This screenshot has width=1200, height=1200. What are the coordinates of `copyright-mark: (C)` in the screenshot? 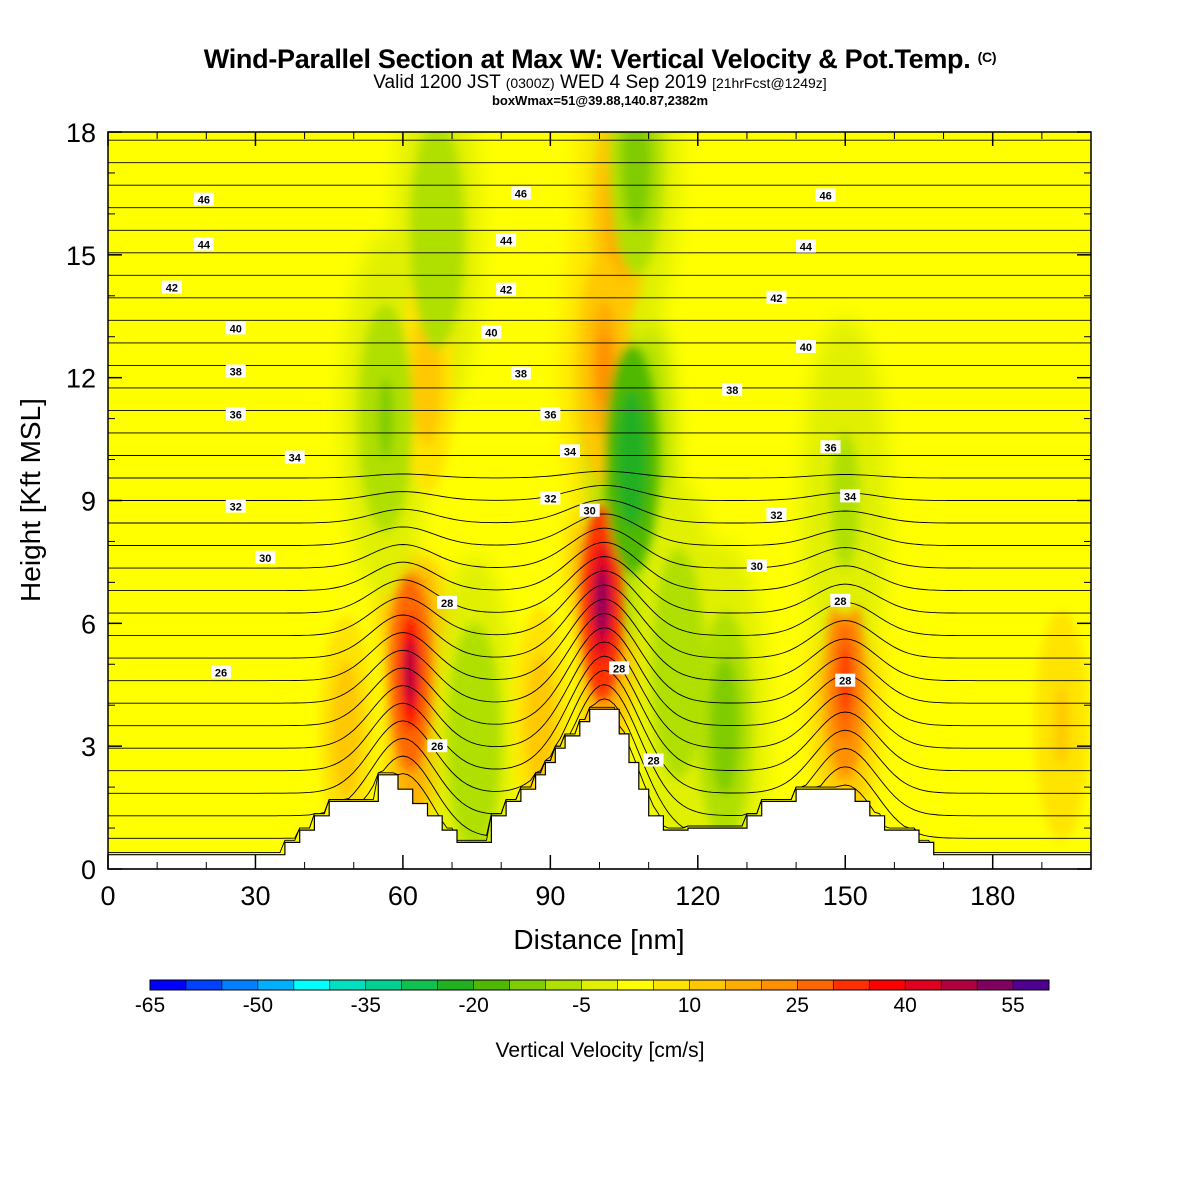 It's located at (987, 57).